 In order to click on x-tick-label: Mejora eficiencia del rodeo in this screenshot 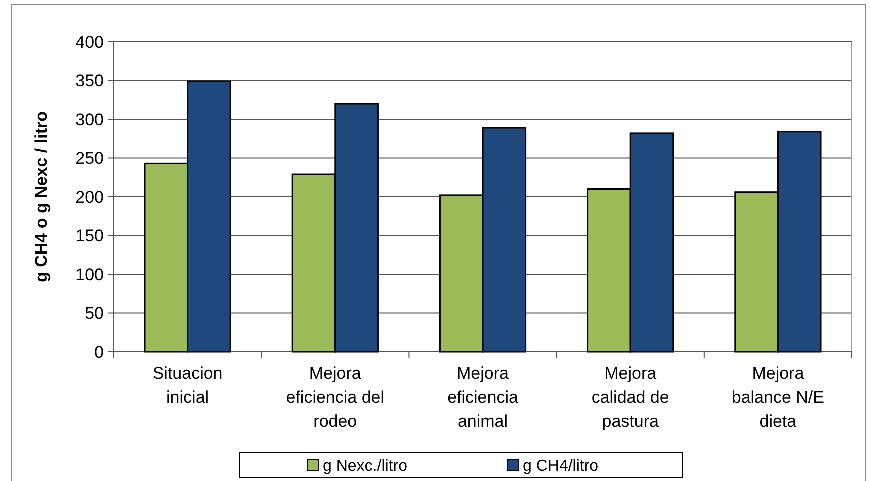, I will do `click(335, 397)`.